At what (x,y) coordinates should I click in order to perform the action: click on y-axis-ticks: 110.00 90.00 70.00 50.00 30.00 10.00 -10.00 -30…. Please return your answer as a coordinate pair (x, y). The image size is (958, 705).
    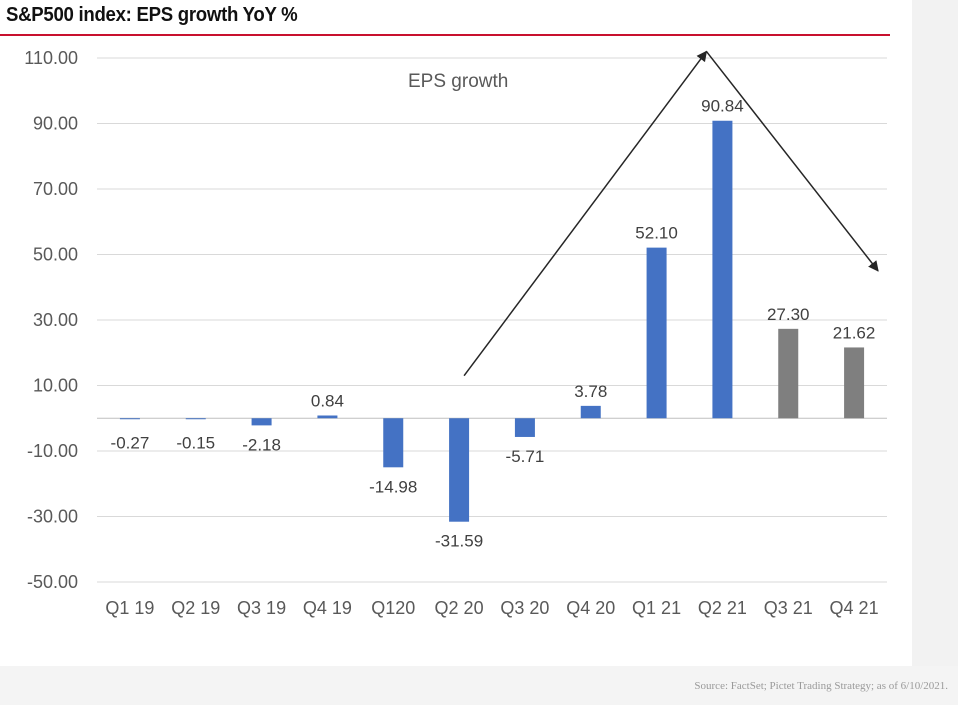
    Looking at the image, I should click on (51, 320).